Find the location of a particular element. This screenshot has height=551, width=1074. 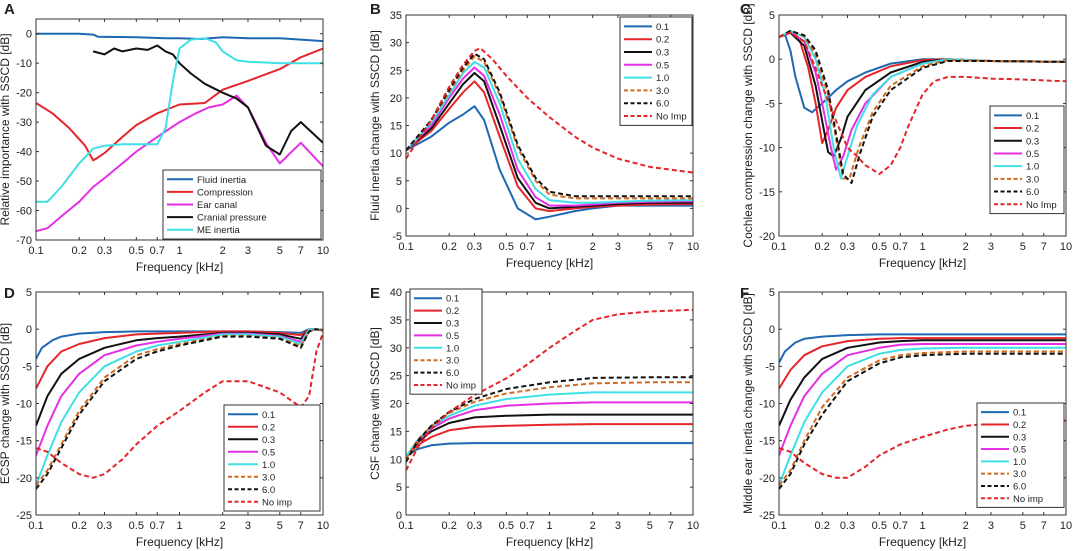

panel-a-y-axis-label: Relative importance with SSCD [dB] is located at coordinates (6, 129).